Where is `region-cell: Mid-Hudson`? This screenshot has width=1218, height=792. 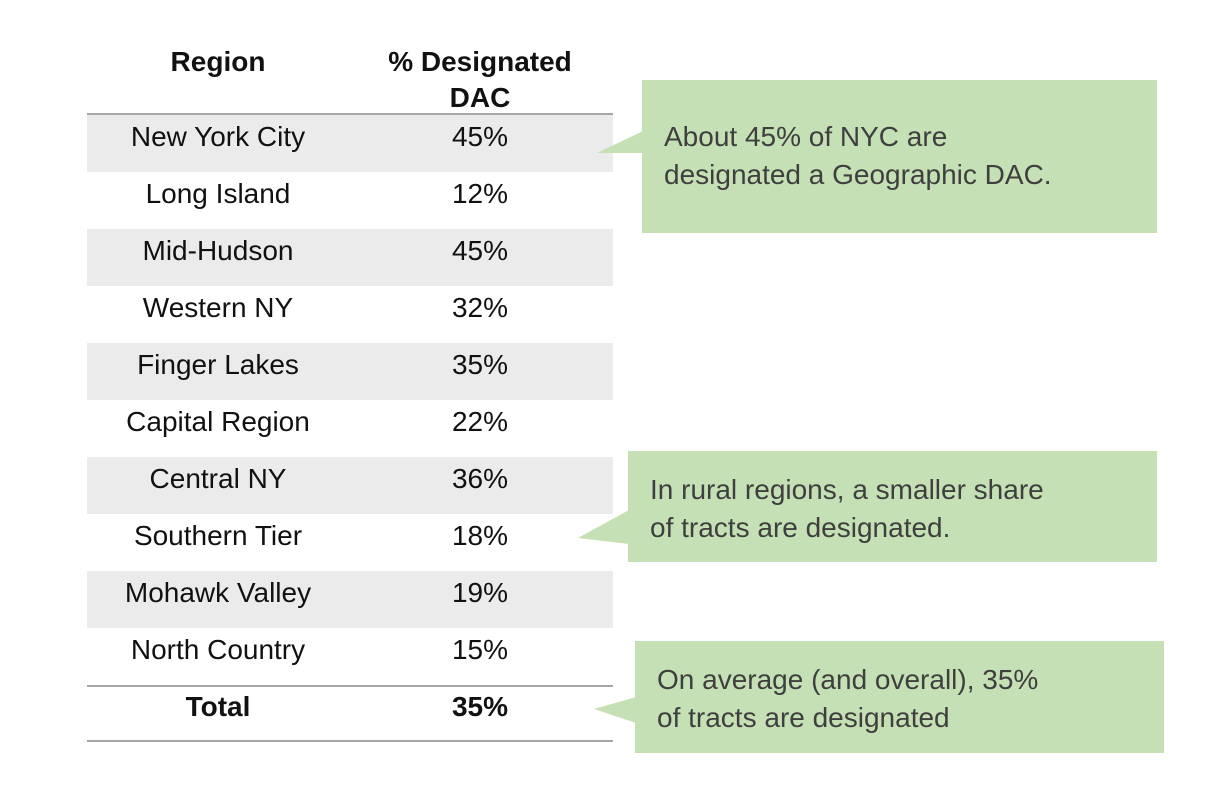
region-cell: Mid-Hudson is located at coordinates (218, 250).